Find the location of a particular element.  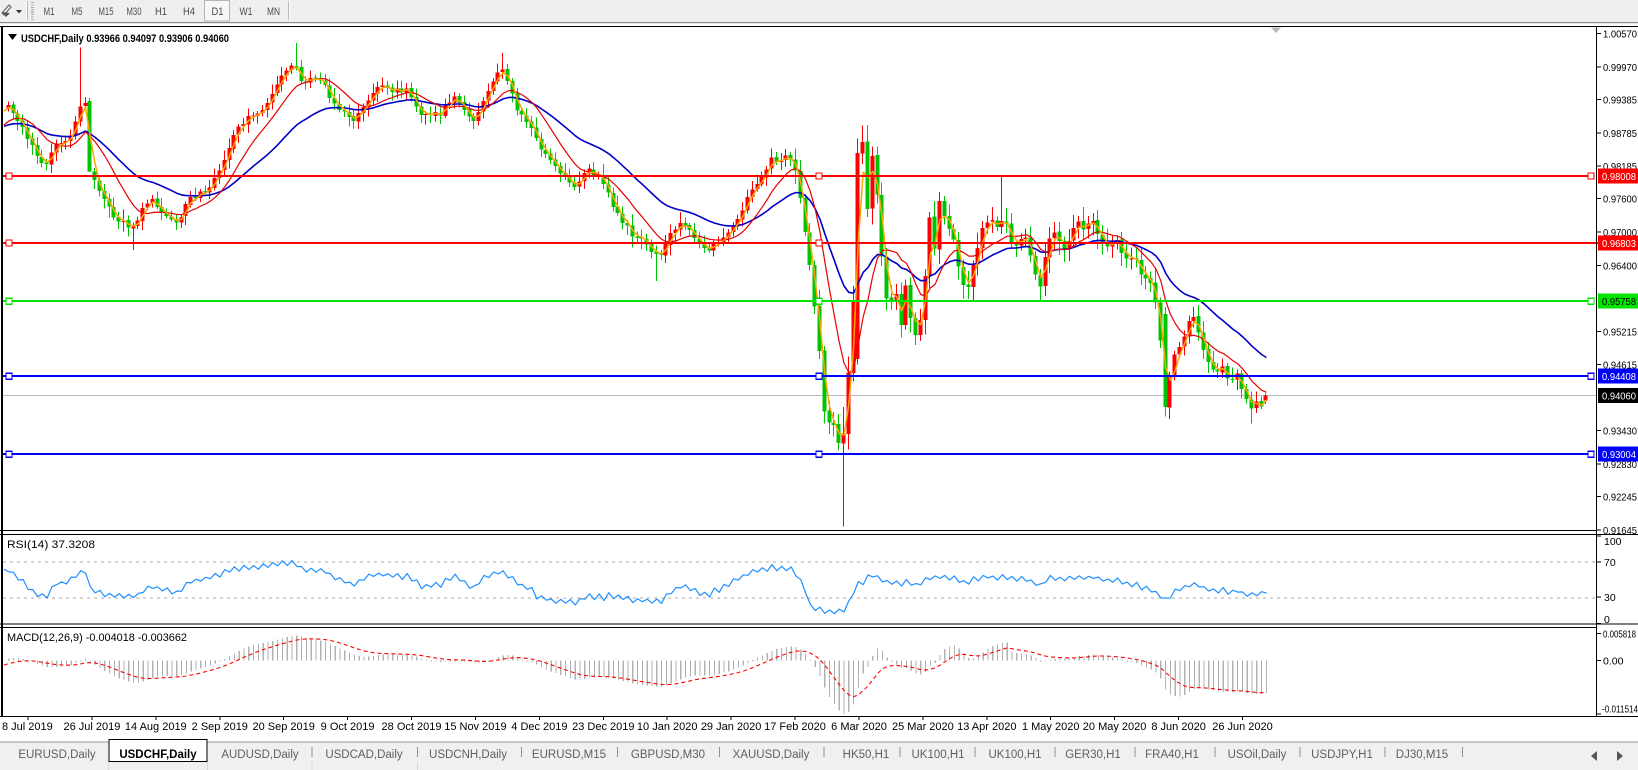

svg-text: M5 is located at coordinates (77, 12).